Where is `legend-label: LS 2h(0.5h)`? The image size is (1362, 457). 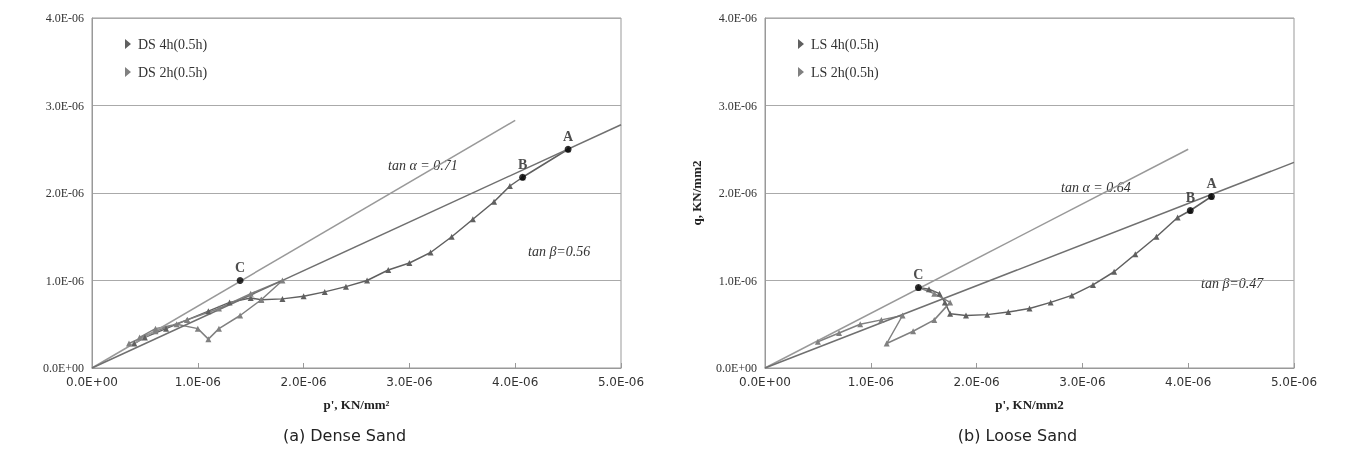 legend-label: LS 2h(0.5h) is located at coordinates (845, 72).